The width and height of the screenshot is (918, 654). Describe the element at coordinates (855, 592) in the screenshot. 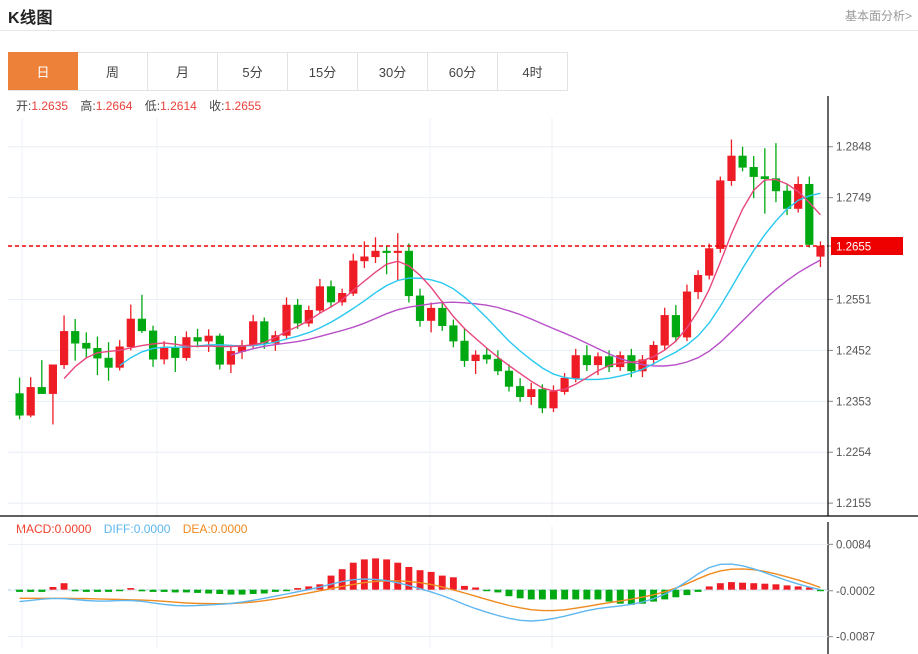

I see `macd-axis-label-1: -0.0002` at that location.